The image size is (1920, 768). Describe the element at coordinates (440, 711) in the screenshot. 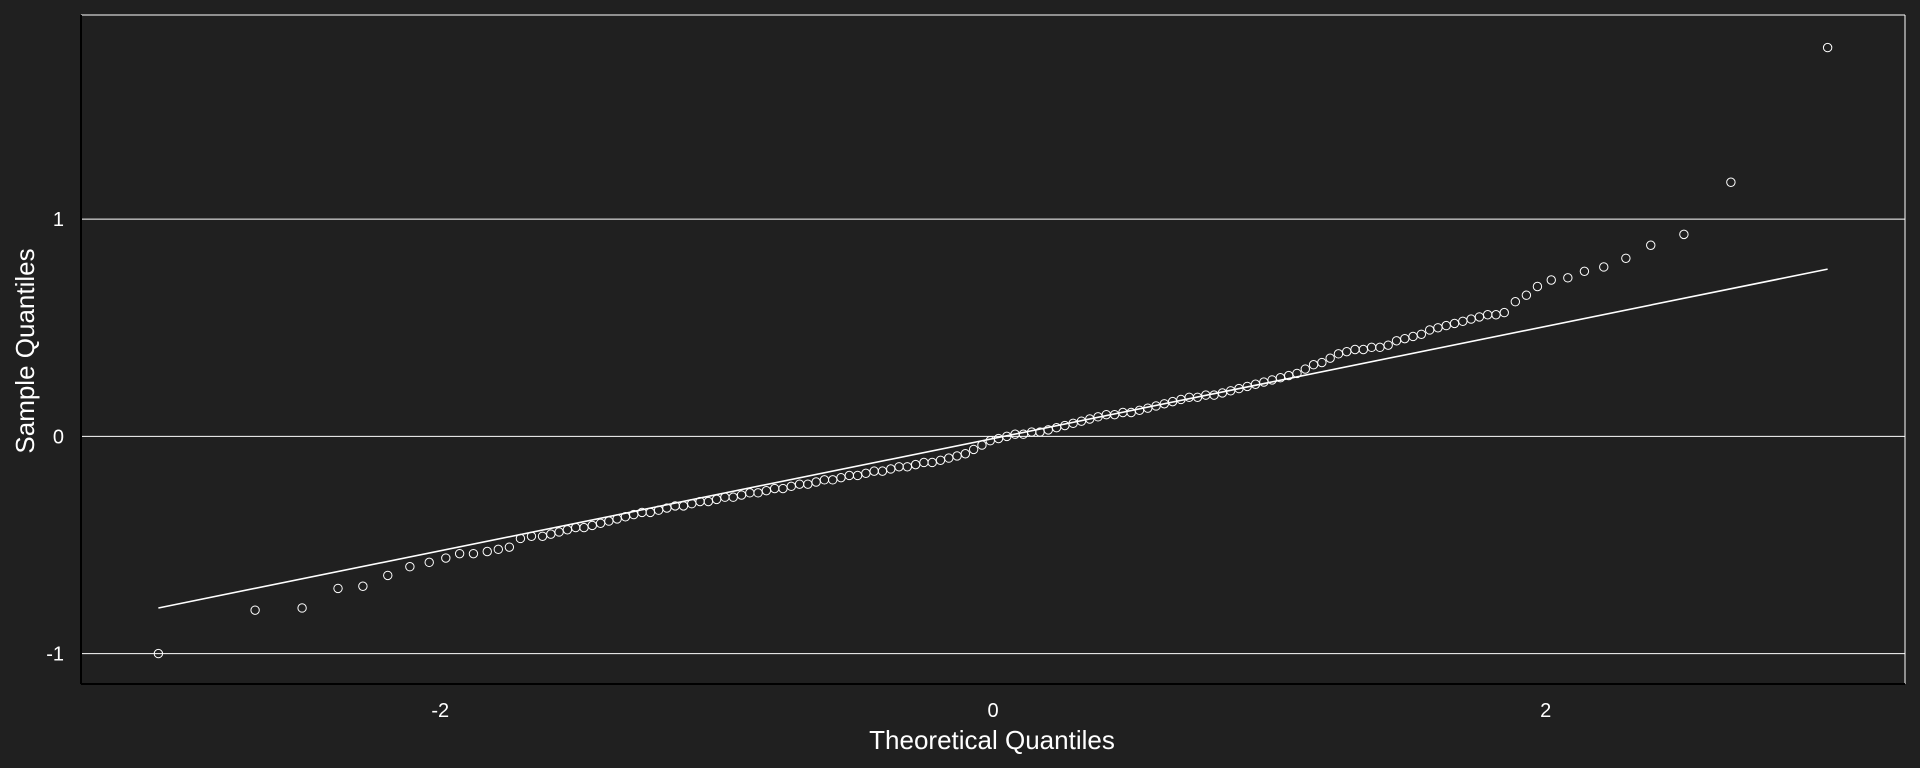

I see `x-tick-label: -2` at that location.